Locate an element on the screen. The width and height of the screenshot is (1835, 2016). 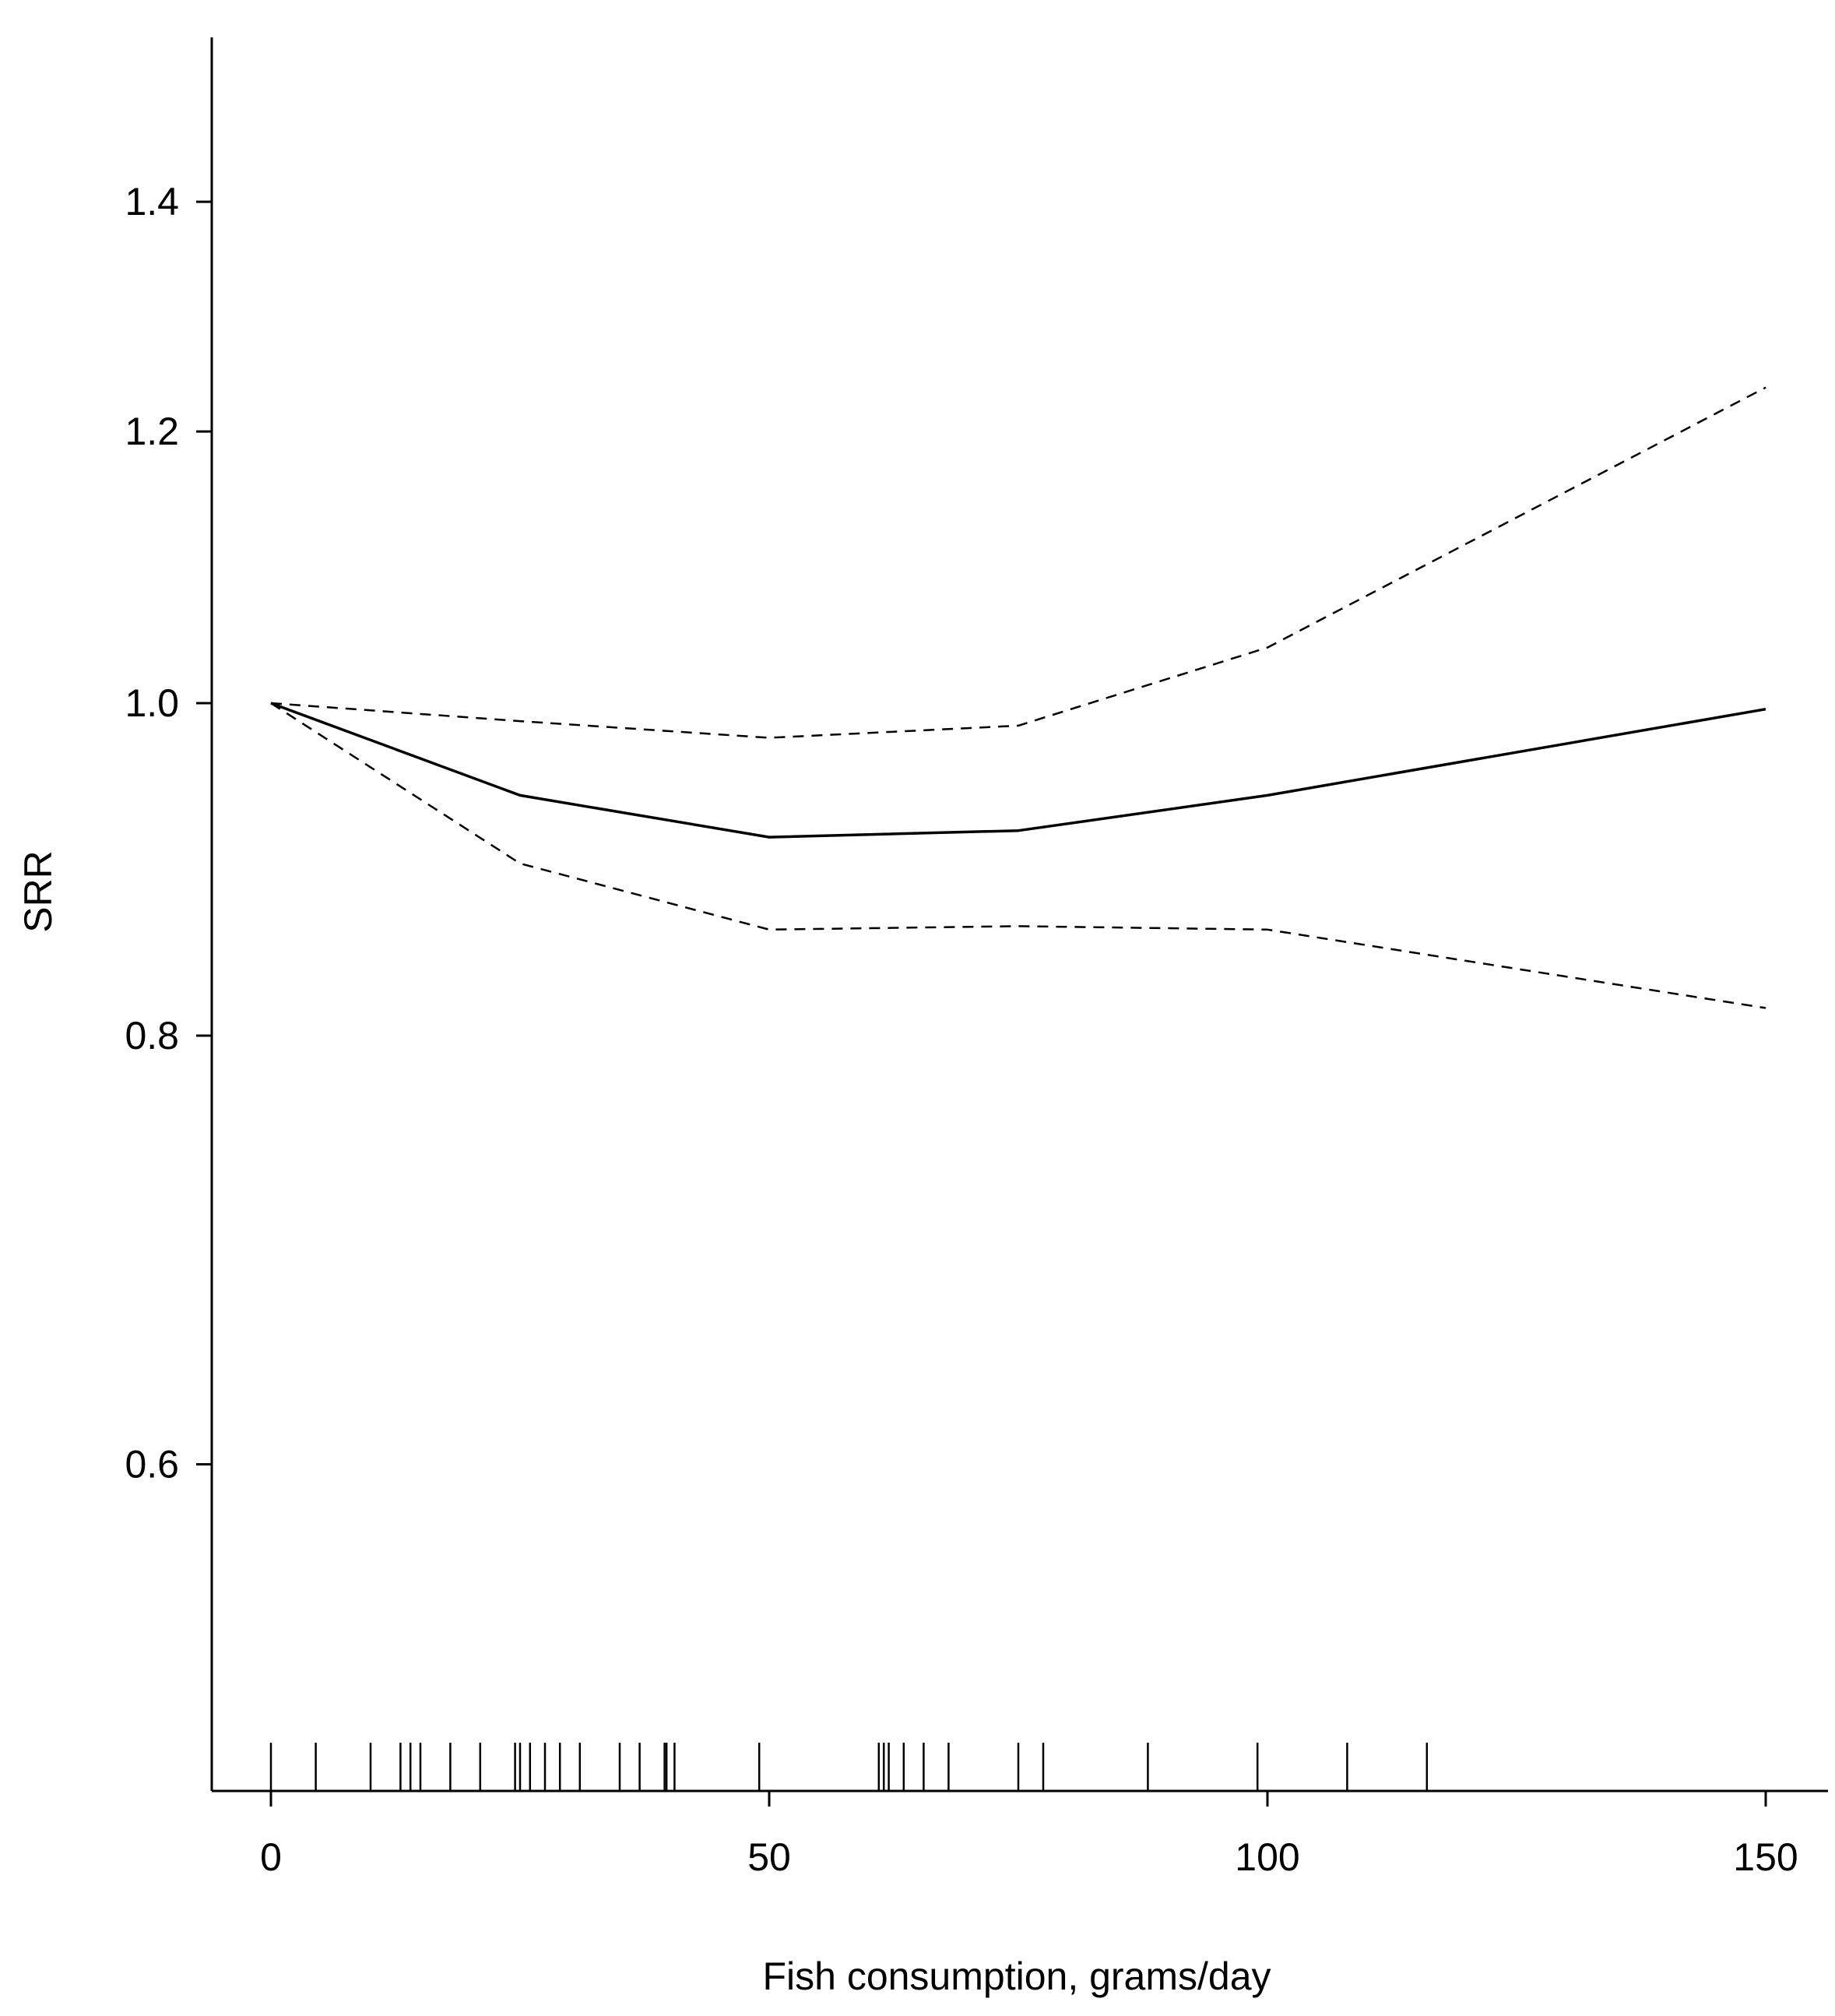
y-tick-label: 1.2 is located at coordinates (152, 431).